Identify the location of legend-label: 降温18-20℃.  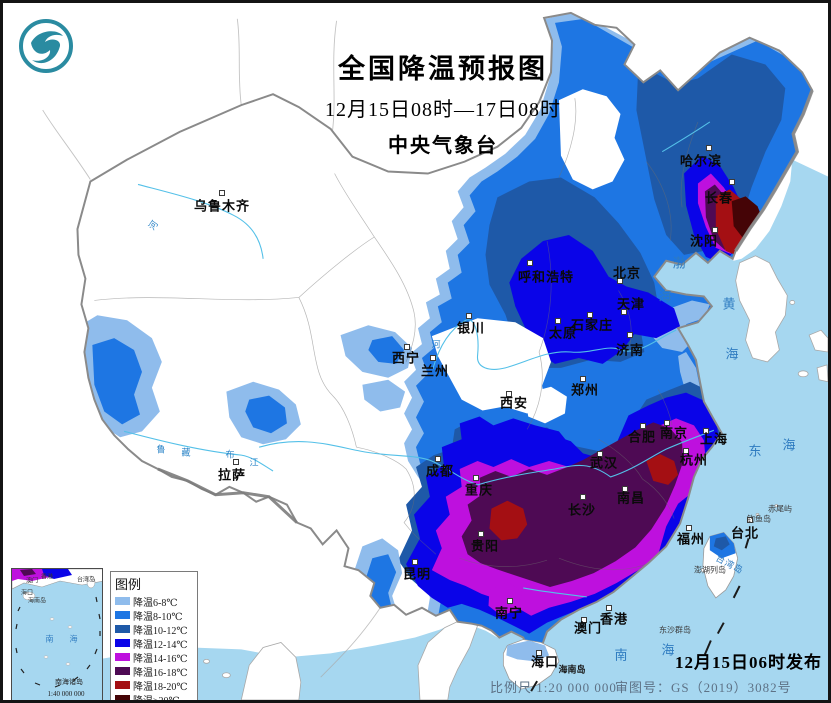
(160, 687).